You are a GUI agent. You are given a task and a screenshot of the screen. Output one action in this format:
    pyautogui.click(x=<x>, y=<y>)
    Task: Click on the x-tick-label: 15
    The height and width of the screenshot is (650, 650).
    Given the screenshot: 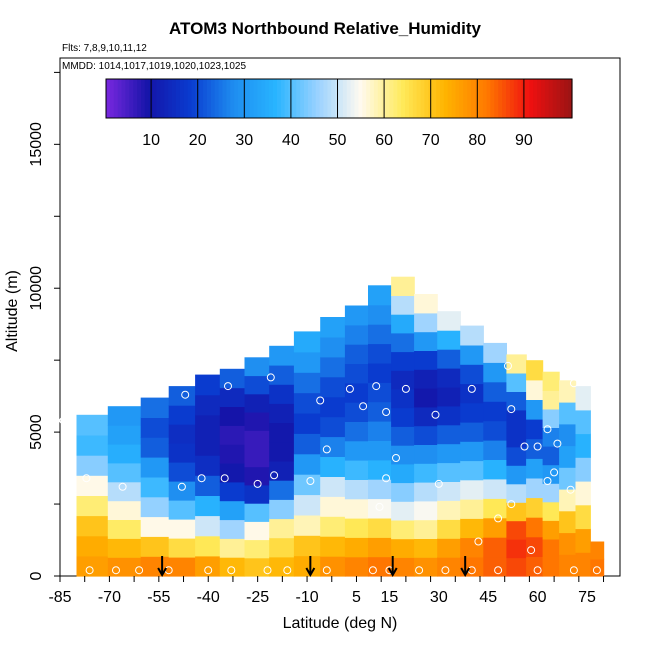 What is the action you would take?
    pyautogui.click(x=390, y=597)
    